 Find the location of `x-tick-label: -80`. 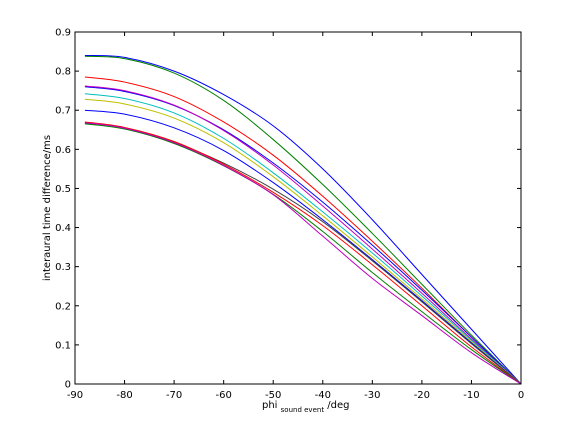

x-tick-label: -80 is located at coordinates (124, 395).